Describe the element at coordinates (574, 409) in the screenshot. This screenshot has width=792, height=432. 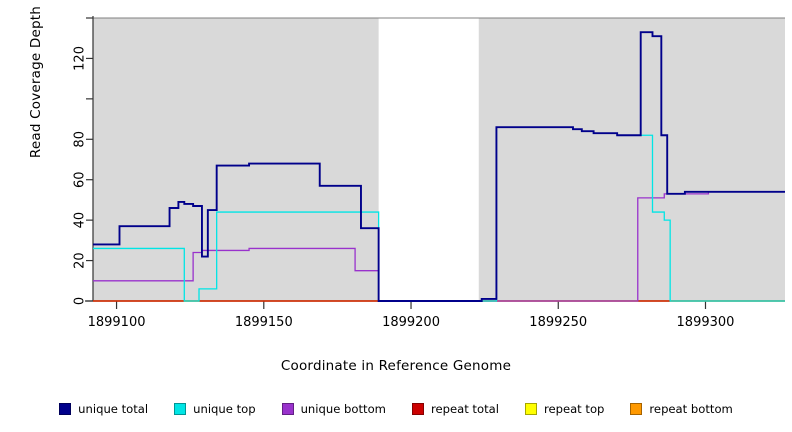
I see `legend-label: repeat top` at that location.